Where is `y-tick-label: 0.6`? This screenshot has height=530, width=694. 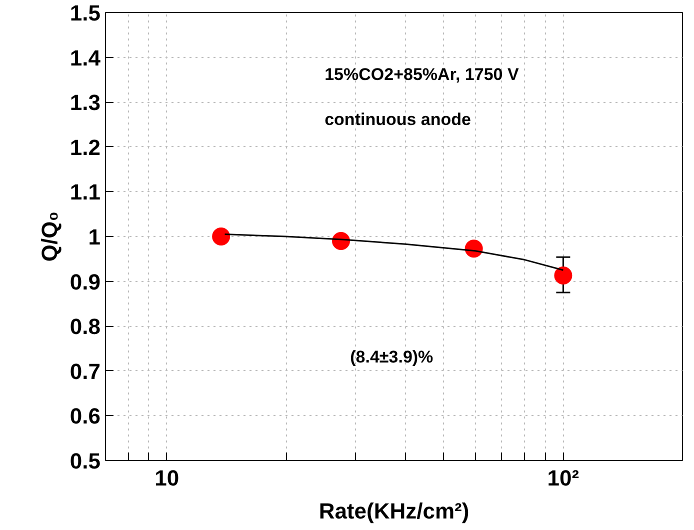 y-tick-label: 0.6 is located at coordinates (85, 416).